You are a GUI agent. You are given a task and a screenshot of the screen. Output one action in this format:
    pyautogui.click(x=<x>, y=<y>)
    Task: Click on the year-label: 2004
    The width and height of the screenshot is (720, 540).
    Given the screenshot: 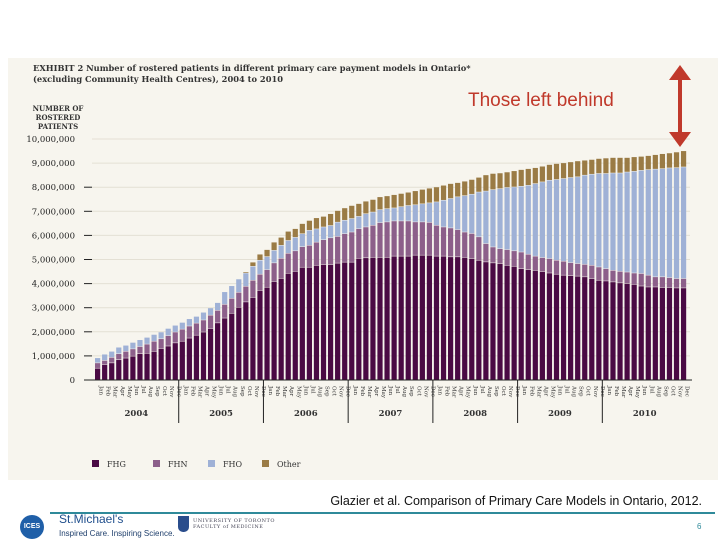 What is the action you would take?
    pyautogui.click(x=137, y=414)
    